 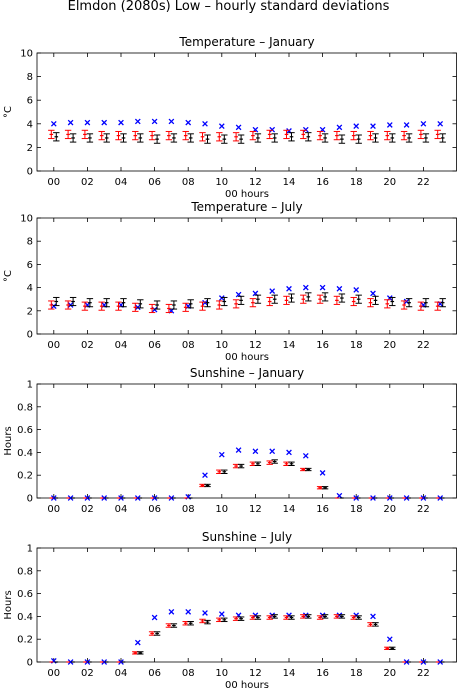 I want to click on y-tick-label: 6, so click(x=30, y=265).